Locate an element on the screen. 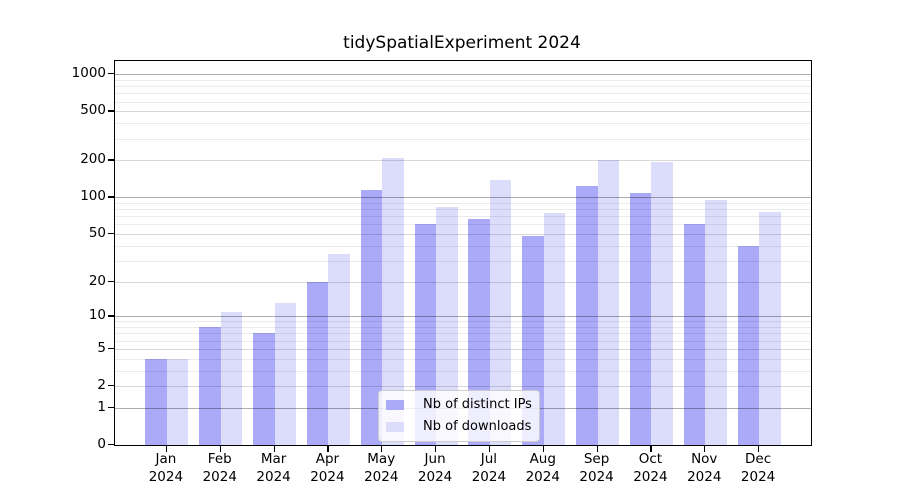  y-tick-label: 0 is located at coordinates (101, 444).